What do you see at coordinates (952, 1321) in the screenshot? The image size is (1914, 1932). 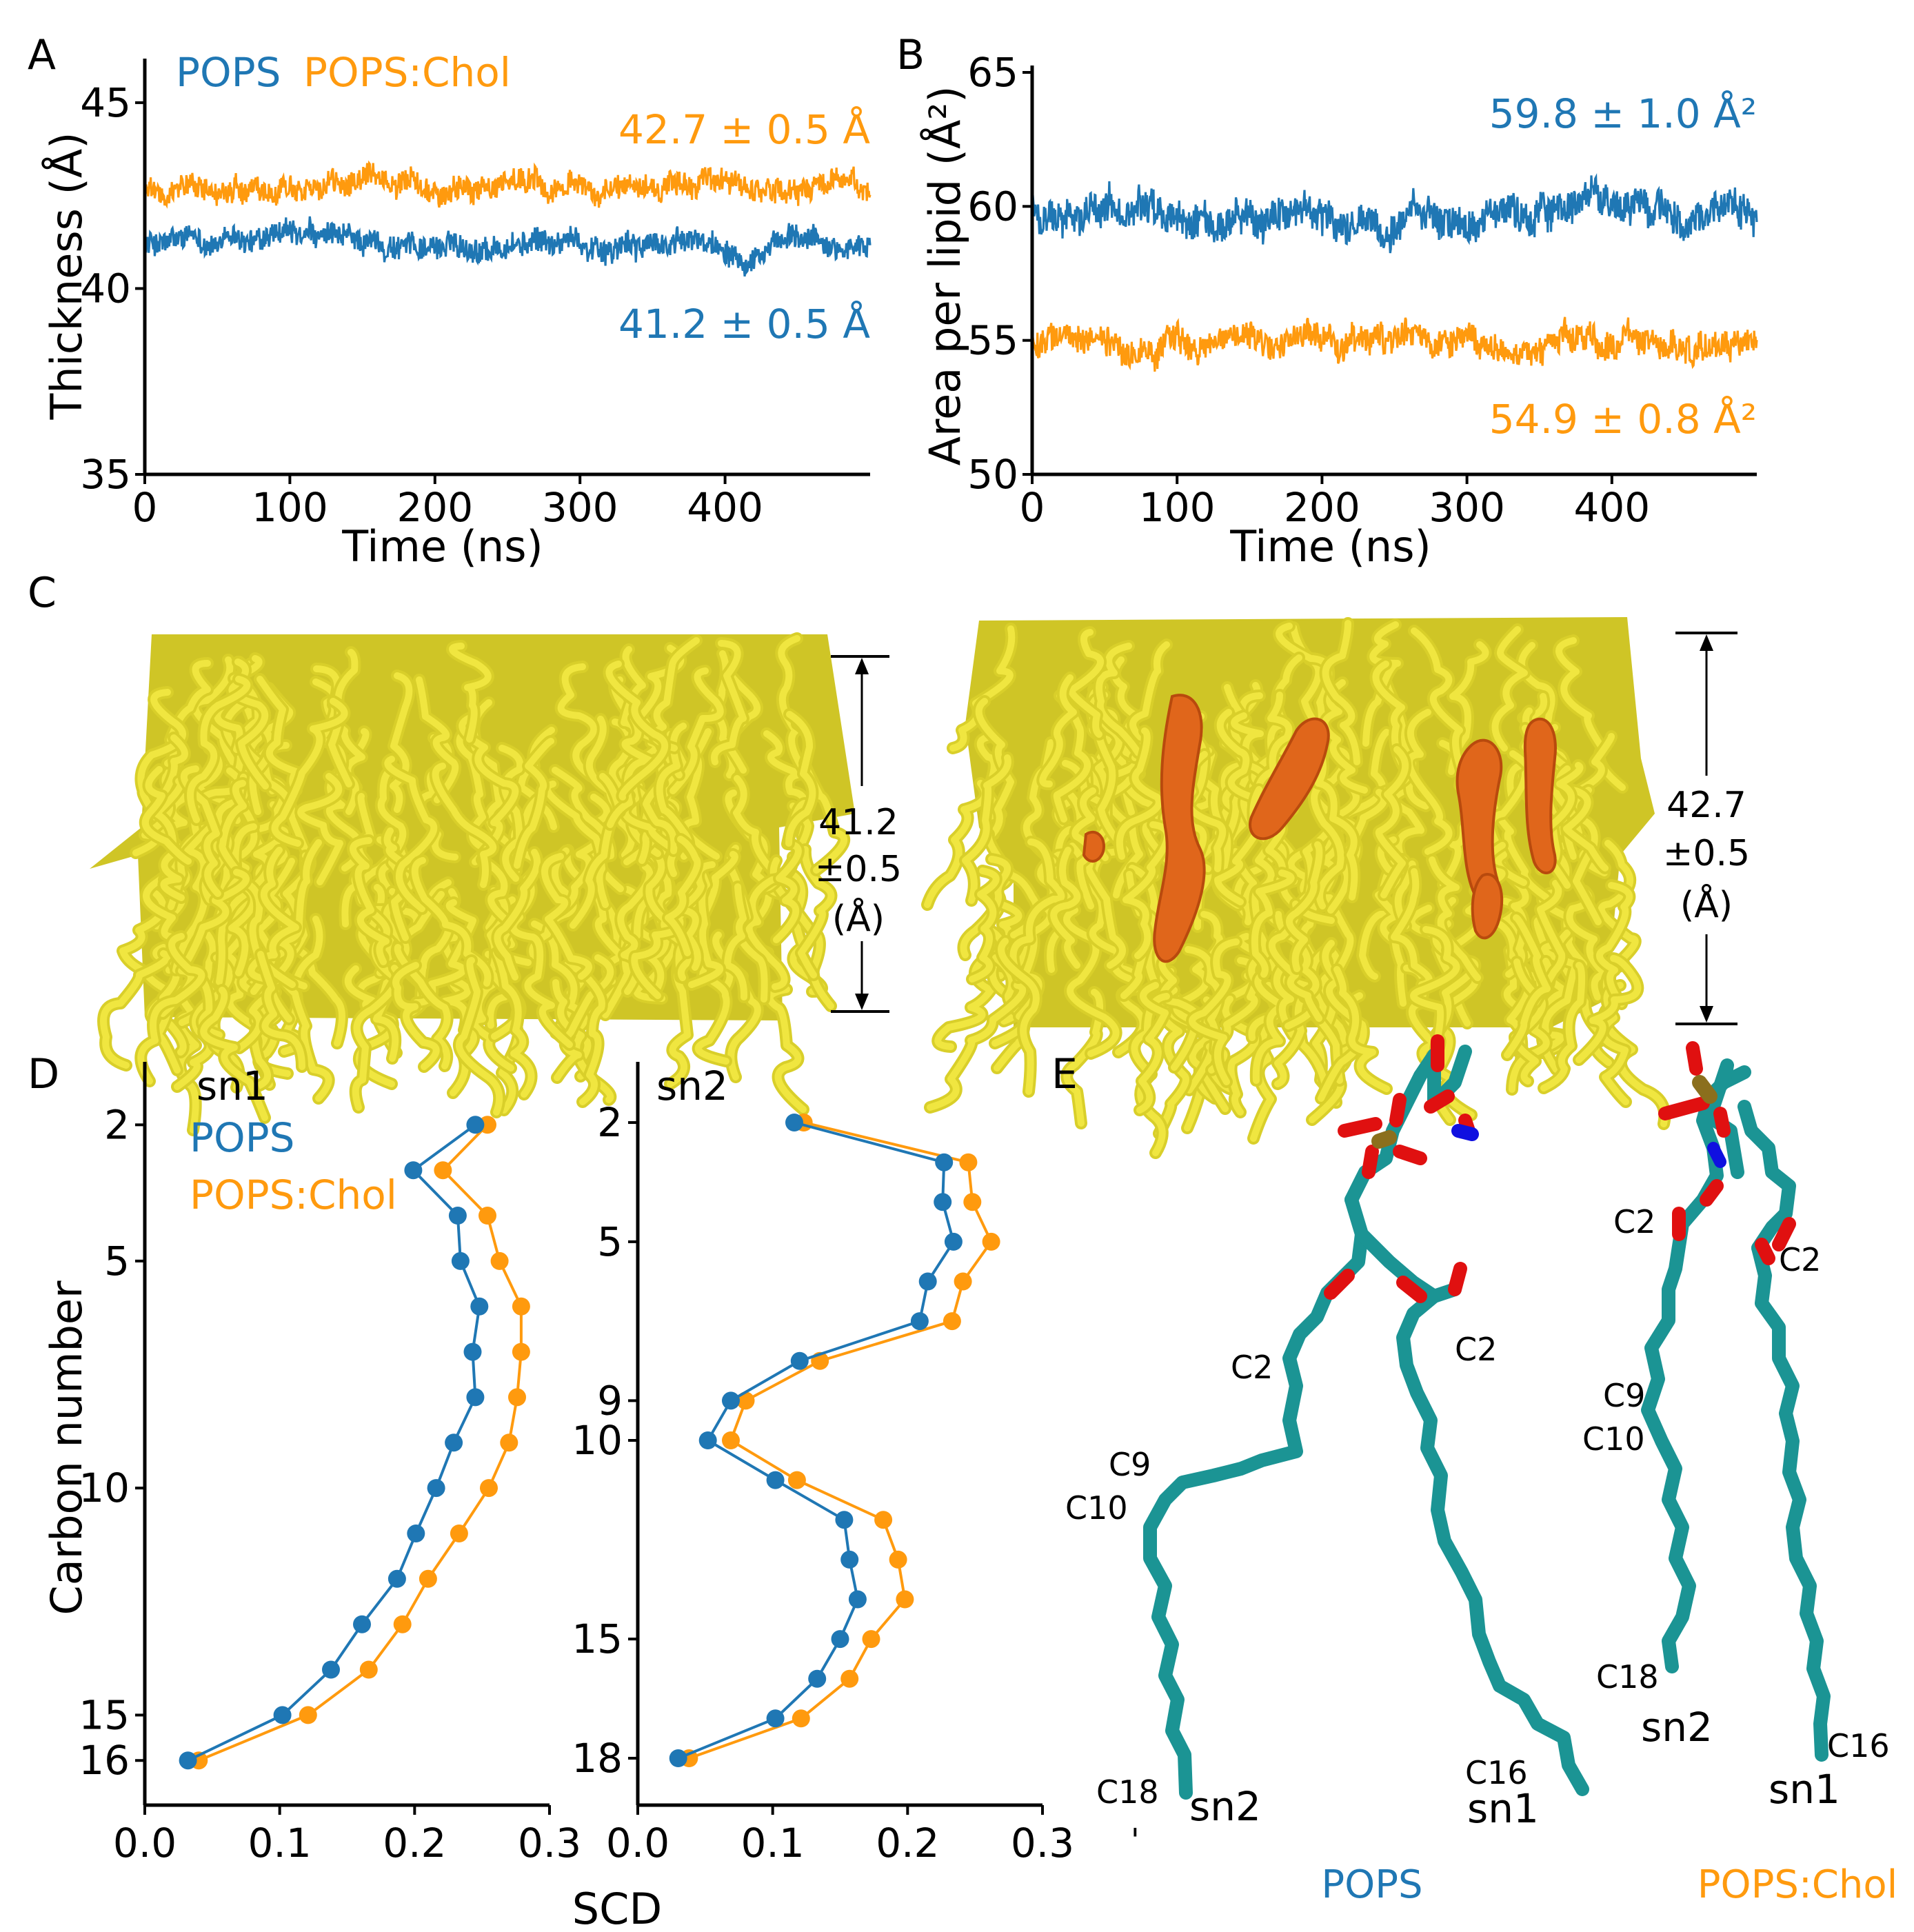 I see `scd-point-pops-chol-c7` at bounding box center [952, 1321].